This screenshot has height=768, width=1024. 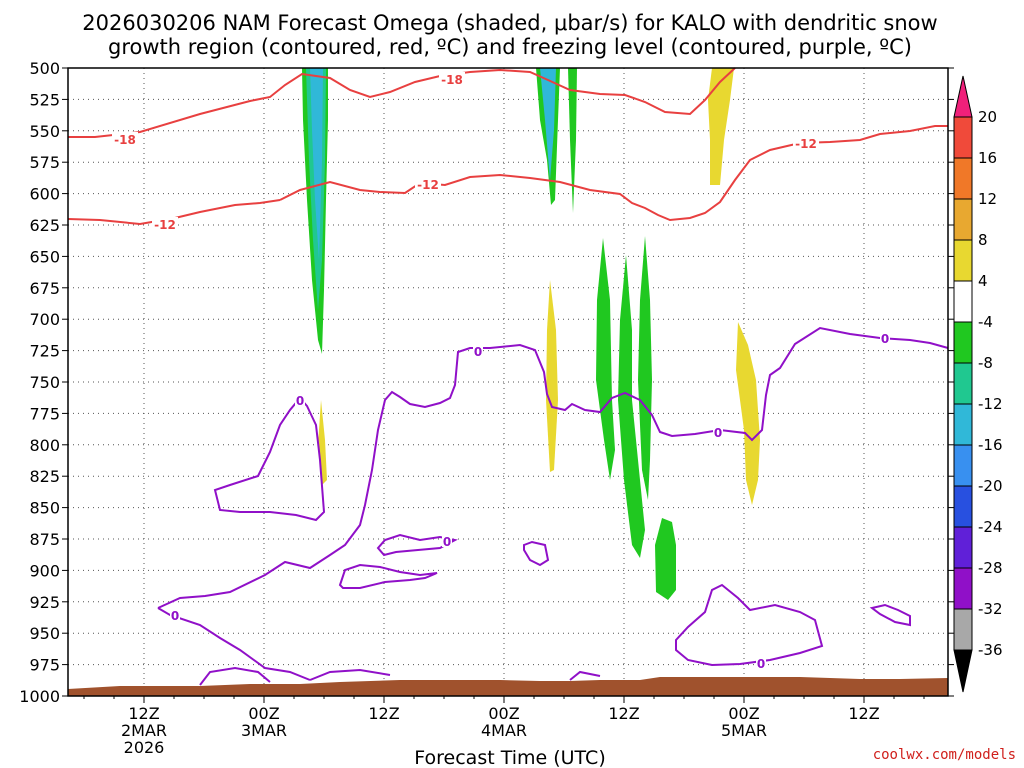 I want to click on freezing-contour-loop-b, so click(x=417, y=545).